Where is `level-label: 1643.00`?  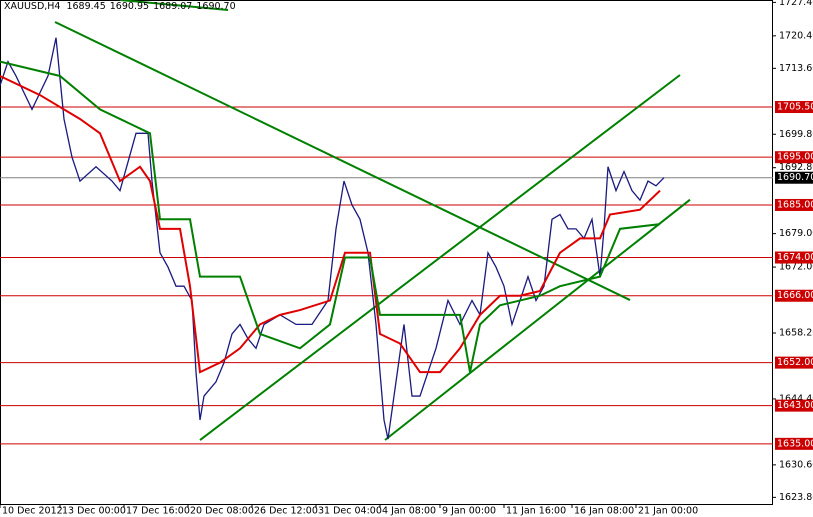 level-label: 1643.00 is located at coordinates (795, 405).